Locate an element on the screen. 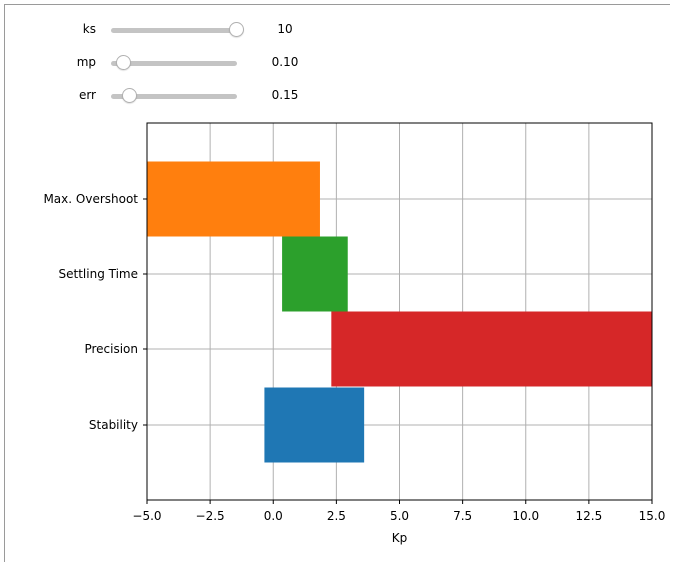  bar-precision is located at coordinates (491, 349).